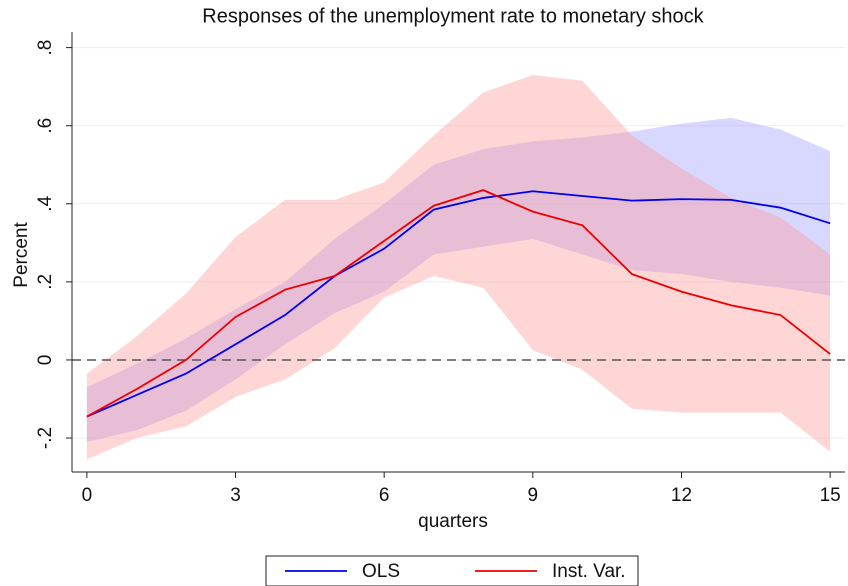 This screenshot has height=586, width=848. Describe the element at coordinates (384, 495) in the screenshot. I see `x-tick-label: 6` at that location.